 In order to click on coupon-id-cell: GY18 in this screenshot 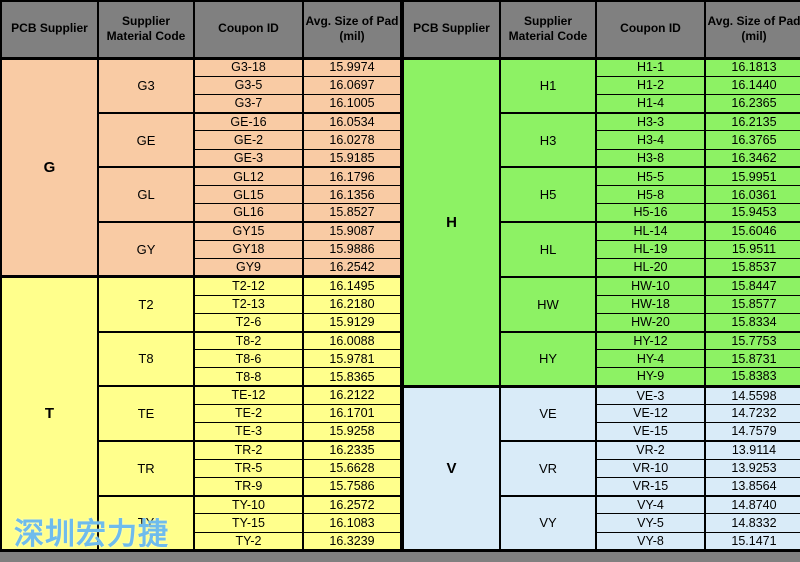, I will do `click(248, 249)`.